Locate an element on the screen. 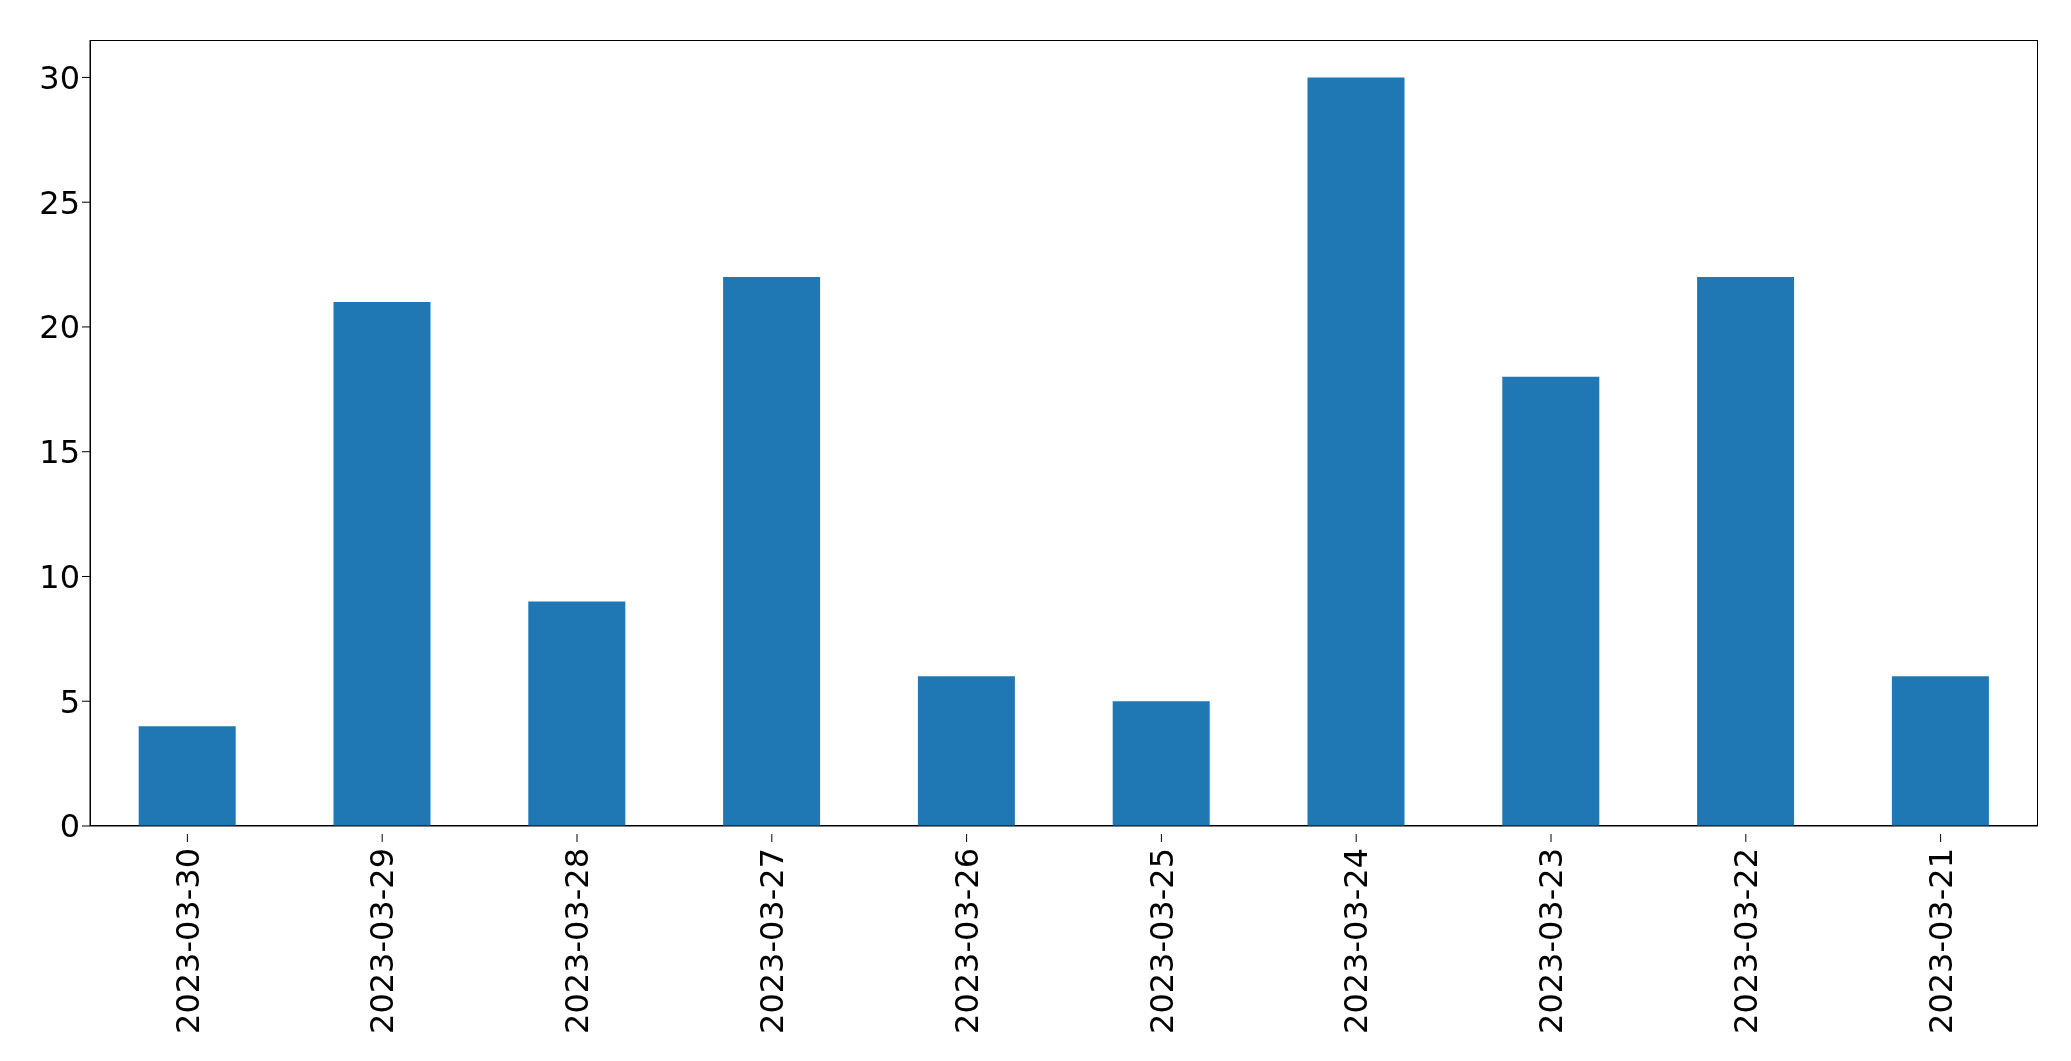 Image resolution: width=2071 pixels, height=1061 pixels. y-tick-label: 10 is located at coordinates (59, 576).